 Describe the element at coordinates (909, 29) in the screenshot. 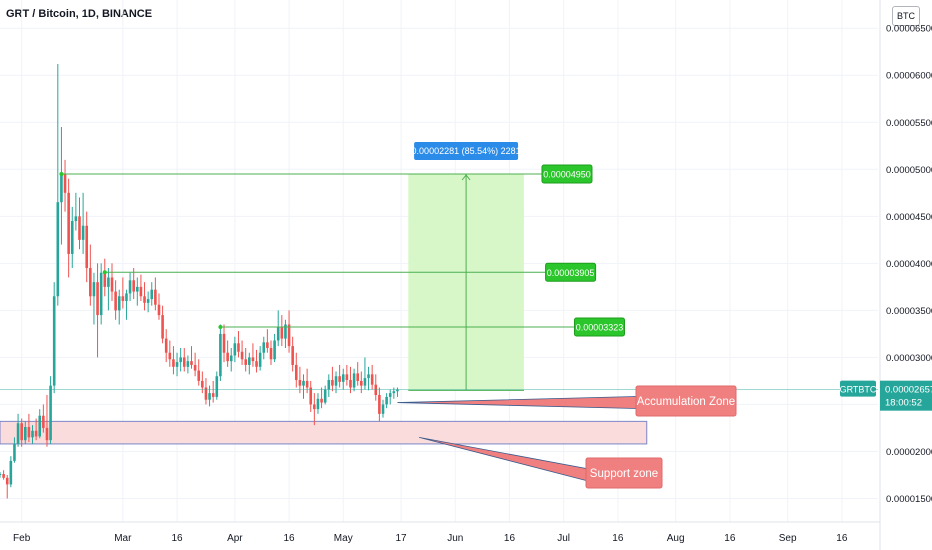

I see `y-tick-label: 0.00006500` at that location.